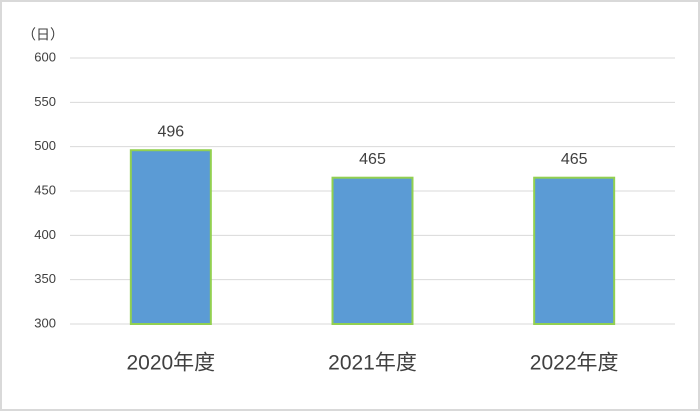  I want to click on y-tick-label: 600, so click(45, 56).